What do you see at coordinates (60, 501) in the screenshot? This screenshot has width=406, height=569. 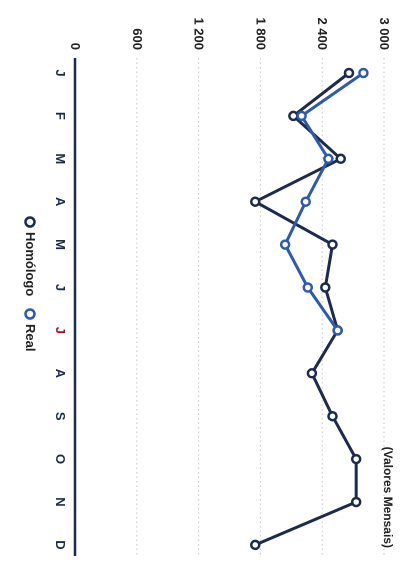 I see `x-category-label: N` at bounding box center [60, 501].